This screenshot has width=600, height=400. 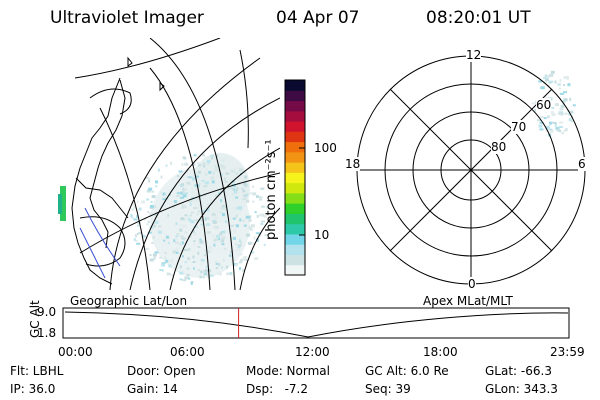 I want to click on mlt-label-0: 0, so click(x=472, y=284).